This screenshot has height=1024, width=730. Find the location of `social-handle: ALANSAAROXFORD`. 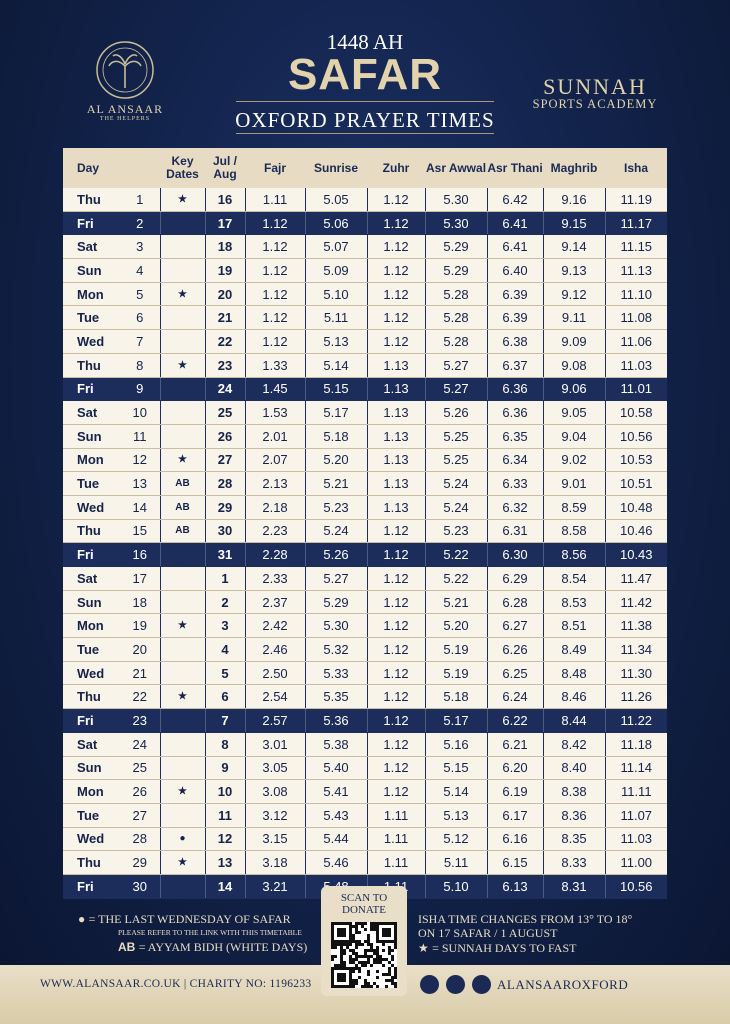

social-handle: ALANSAAROXFORD is located at coordinates (563, 984).